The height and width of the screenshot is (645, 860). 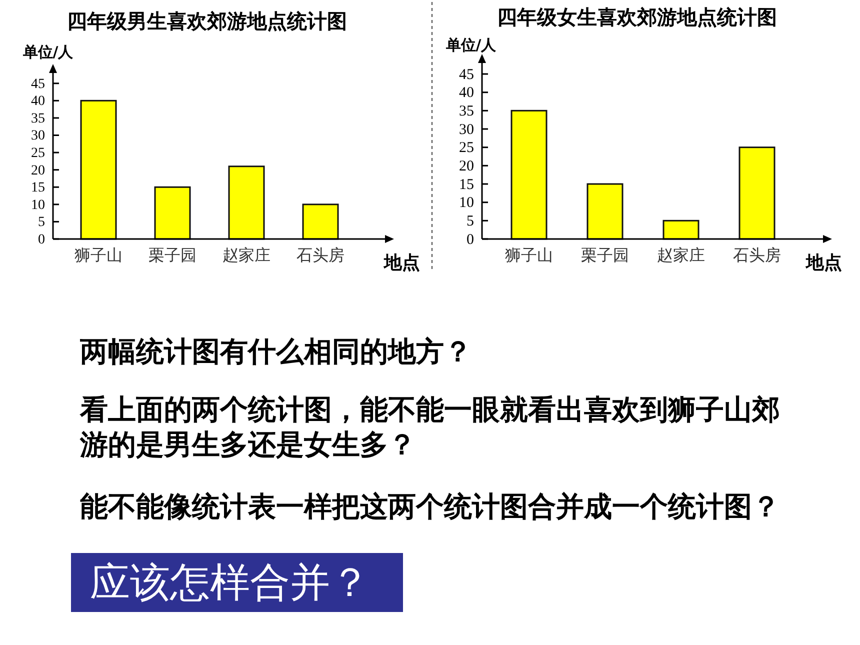 I want to click on text: 看上面的两个统计图，能不能一眼就看出喜欢到狮子山郊游的是男生多还是女生多？, so click(x=430, y=427).